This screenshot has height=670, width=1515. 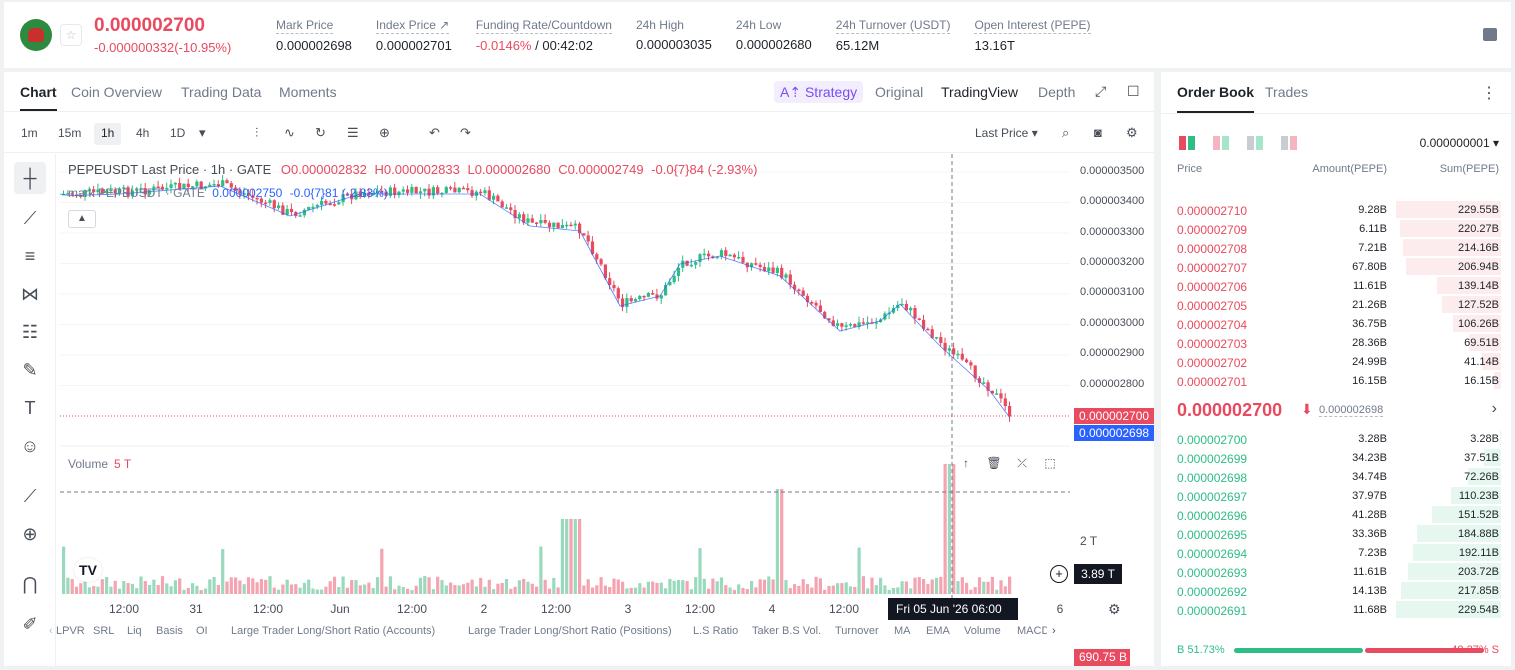 I want to click on bid-row: 0.000002696 41.28B 151.52B, so click(x=1336, y=514).